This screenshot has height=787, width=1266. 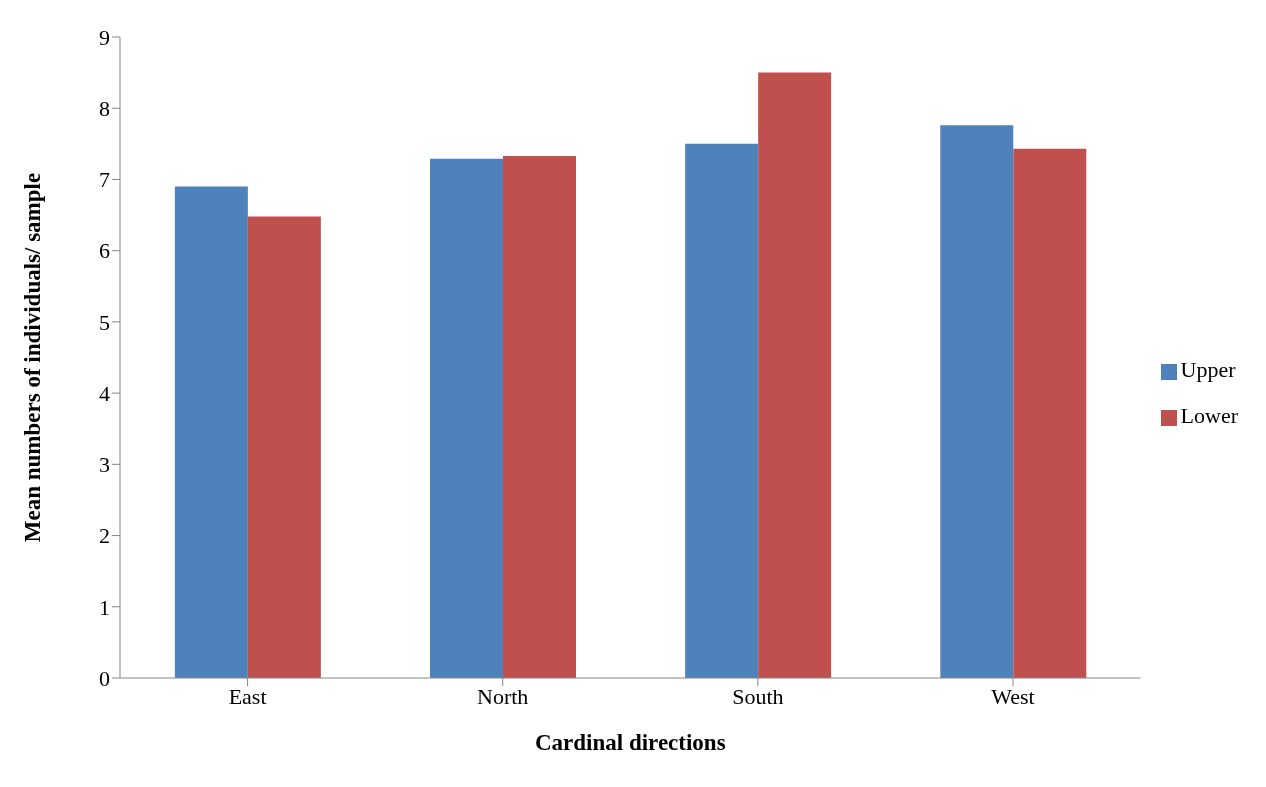 What do you see at coordinates (33, 357) in the screenshot?
I see `y-axis-title: Mean numbers of individuals/ sample` at bounding box center [33, 357].